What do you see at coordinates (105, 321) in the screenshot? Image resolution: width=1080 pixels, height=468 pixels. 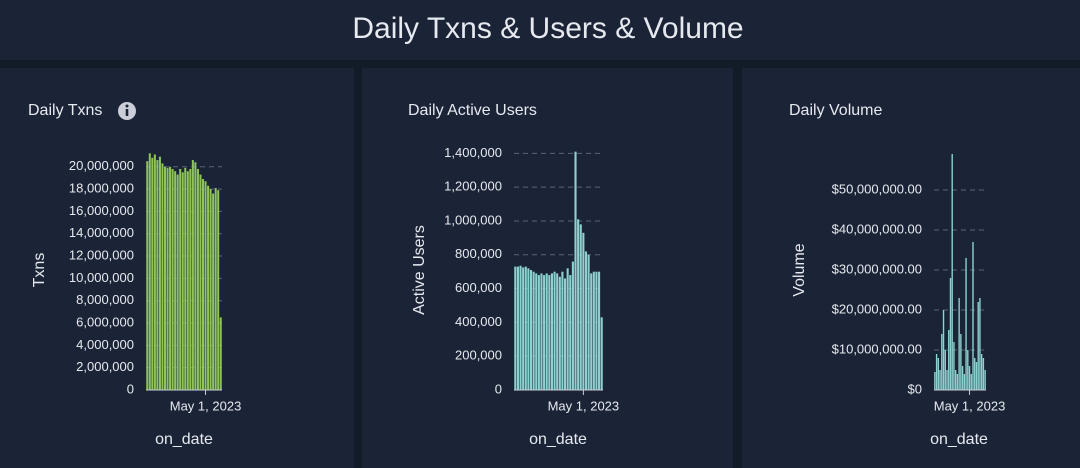 I see `y-tick-label: 6,000,000` at bounding box center [105, 321].